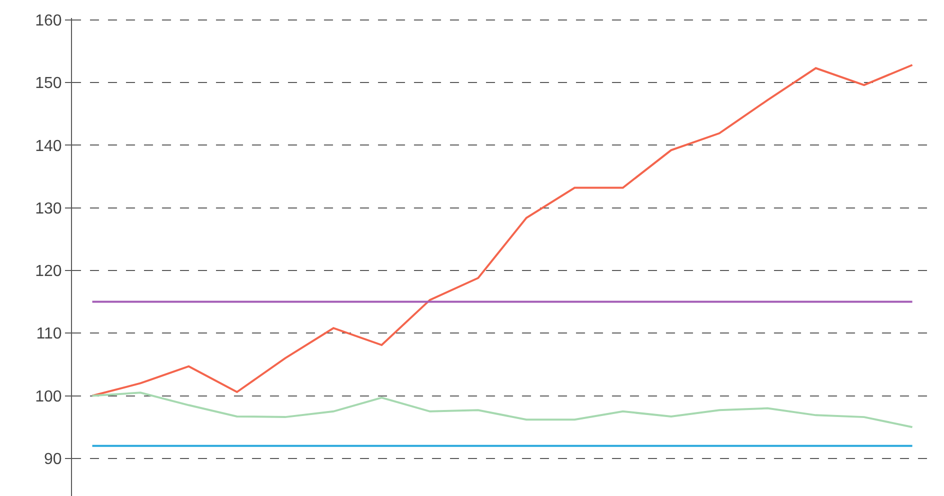  Describe the element at coordinates (502, 410) in the screenshot. I see `line-series` at that location.